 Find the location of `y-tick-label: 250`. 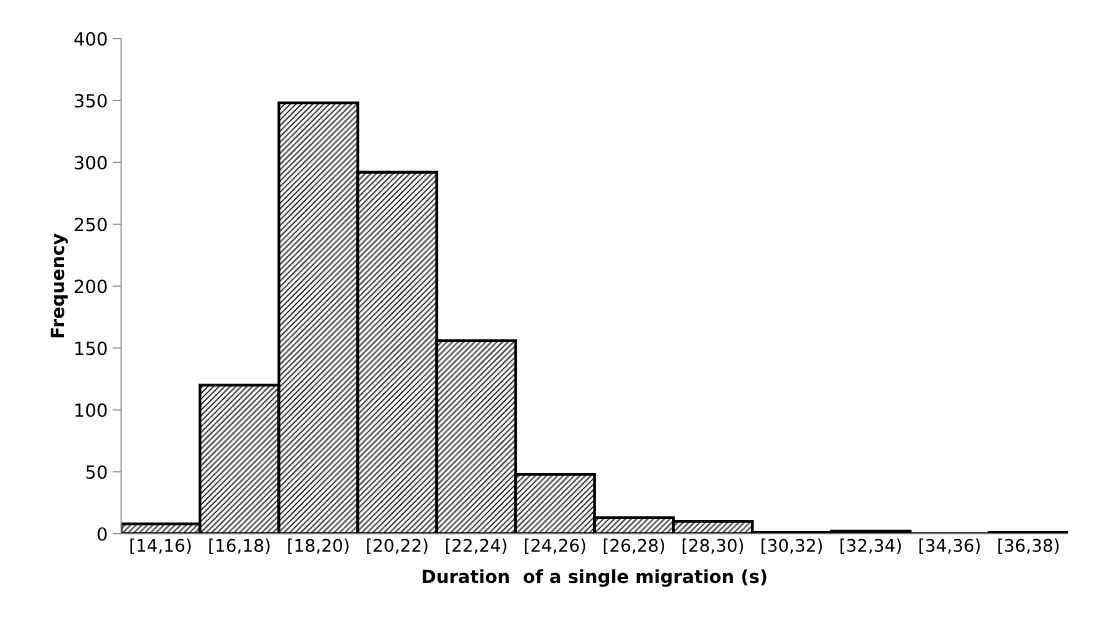

y-tick-label: 250 is located at coordinates (90, 224).